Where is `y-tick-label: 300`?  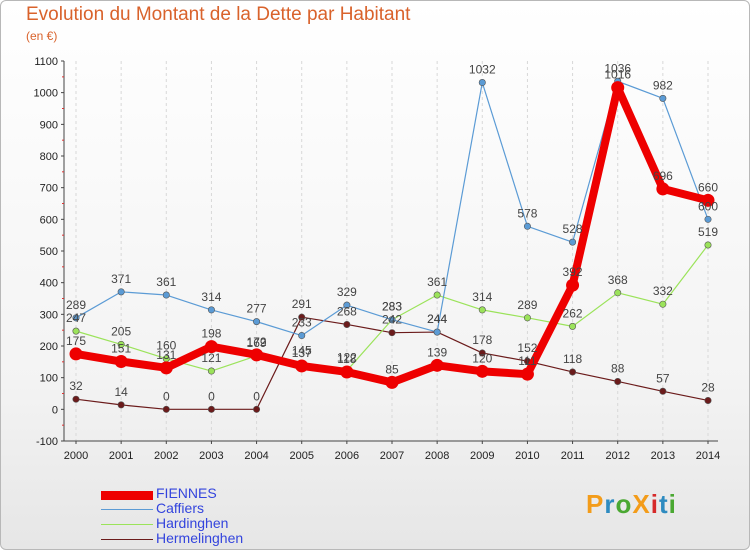
y-tick-label: 300 is located at coordinates (49, 315).